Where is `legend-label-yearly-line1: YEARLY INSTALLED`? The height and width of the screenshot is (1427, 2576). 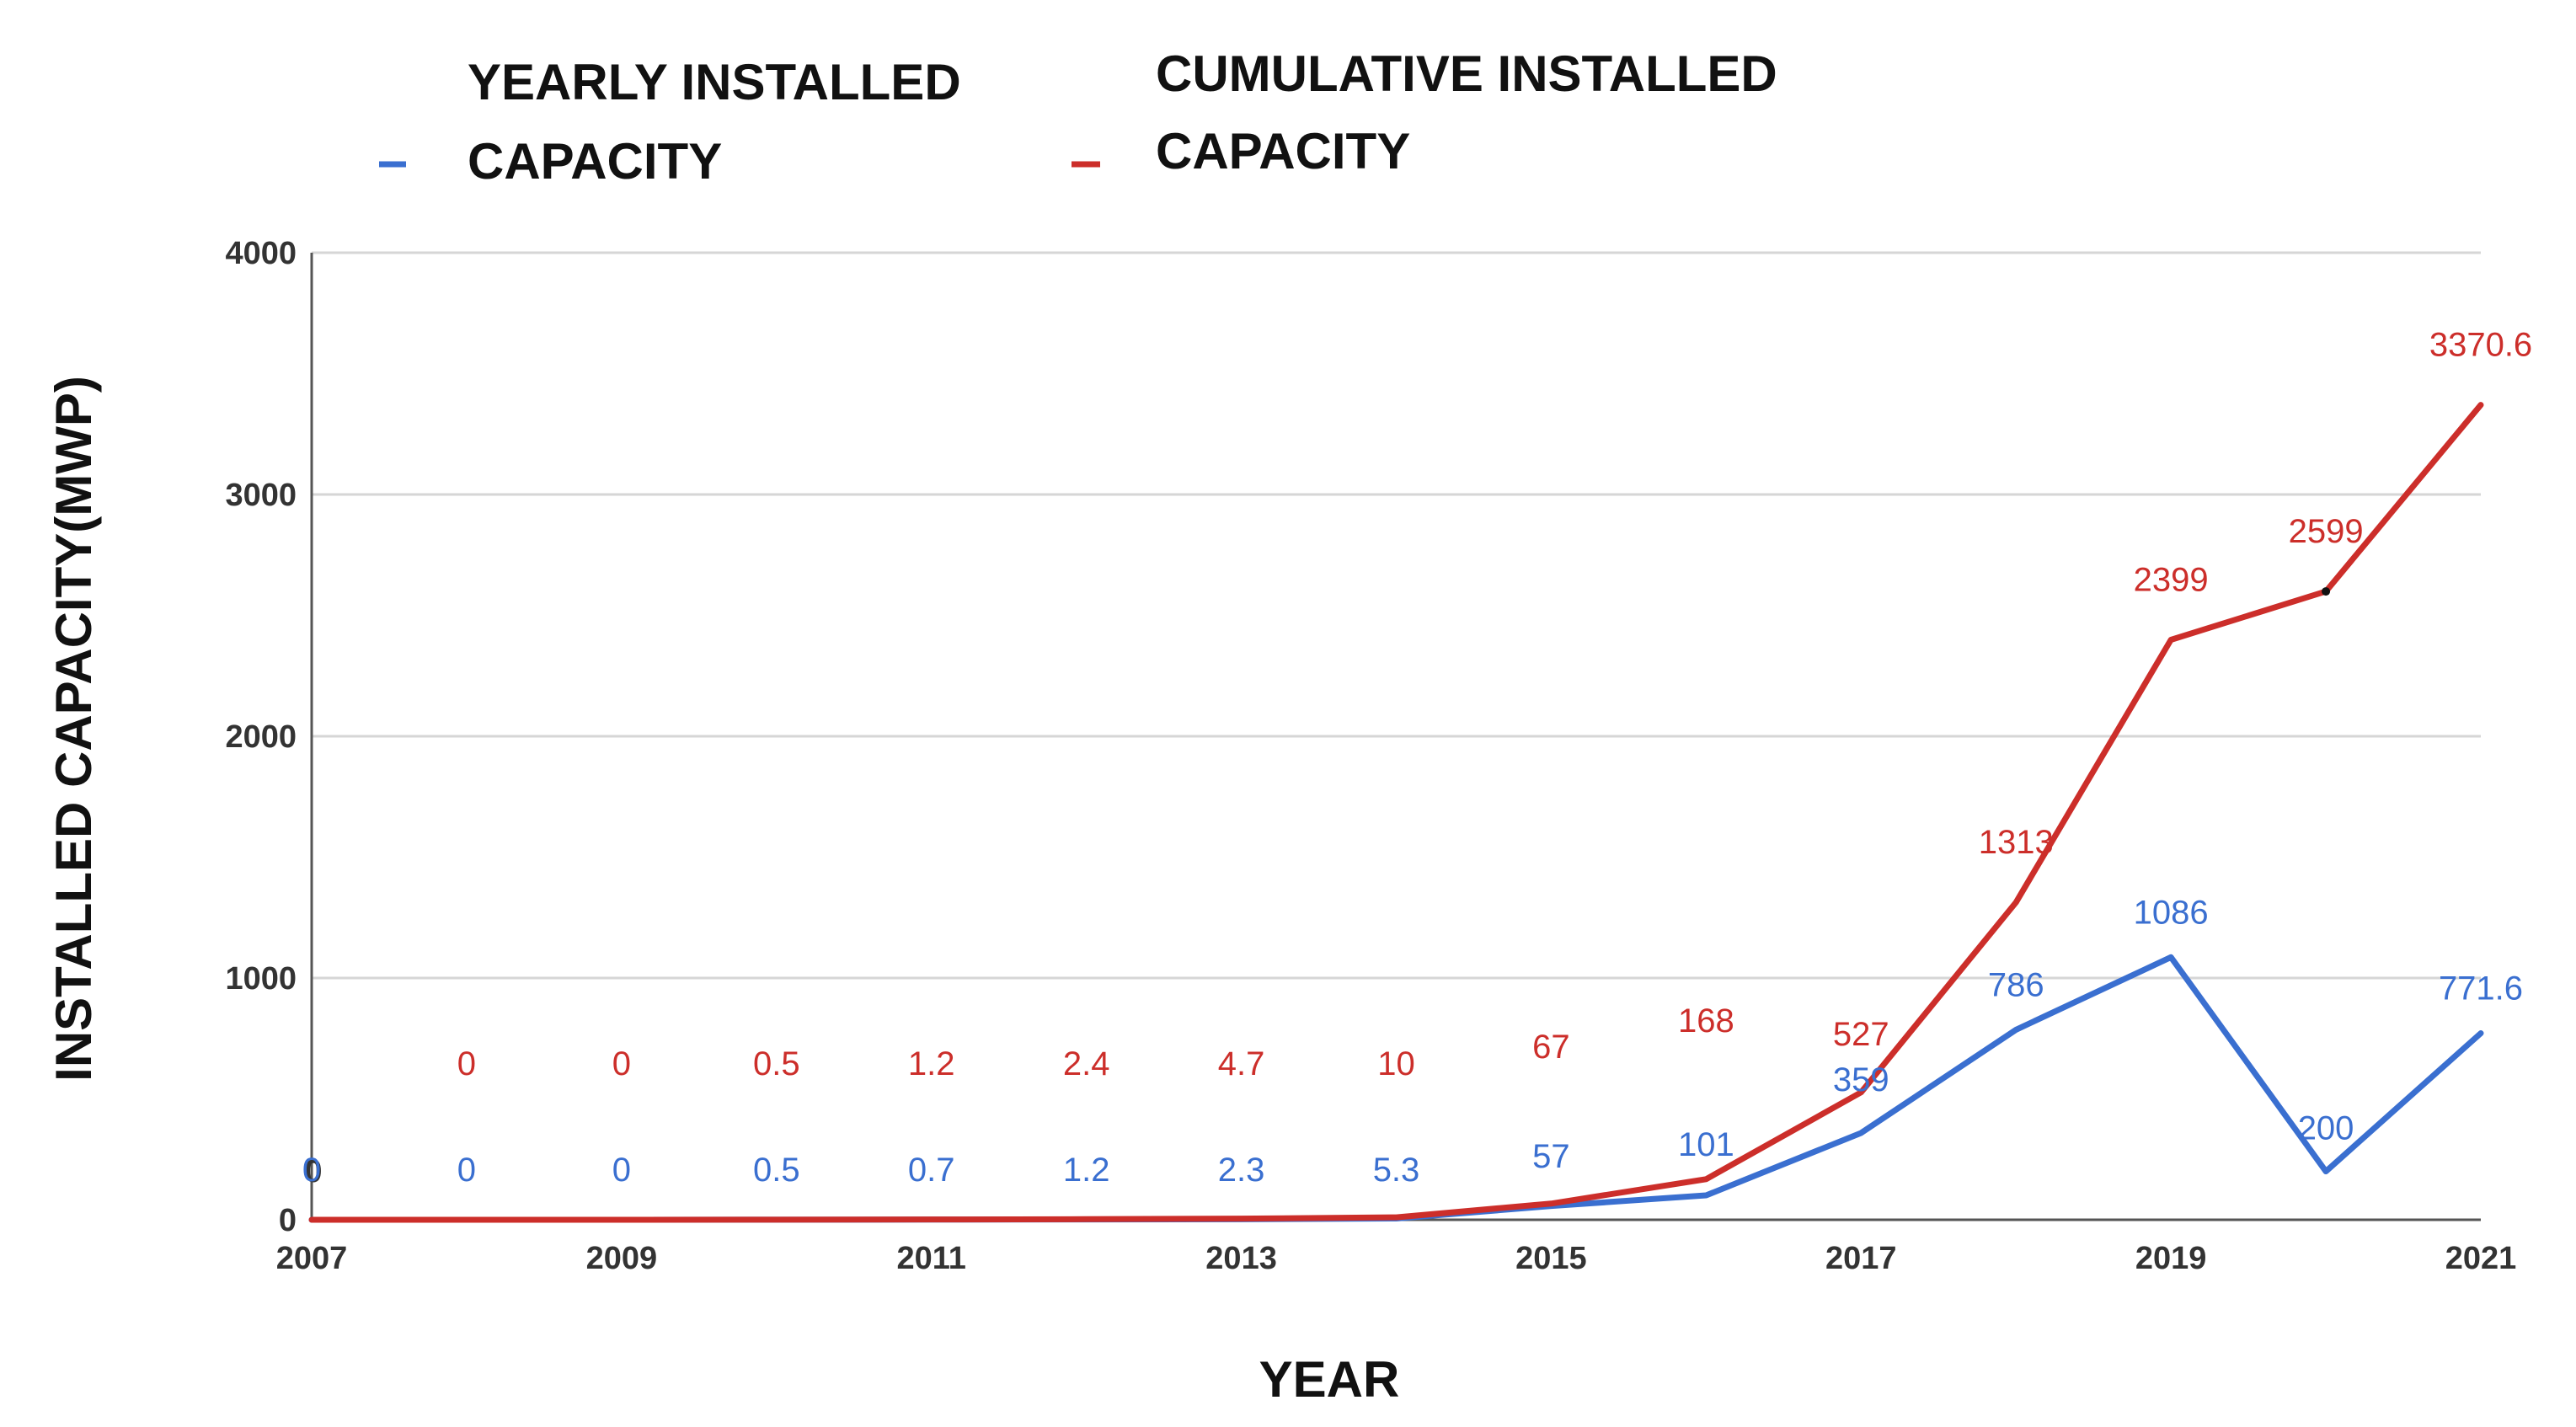
legend-label-yearly-line1: YEARLY INSTALLED is located at coordinates (714, 82).